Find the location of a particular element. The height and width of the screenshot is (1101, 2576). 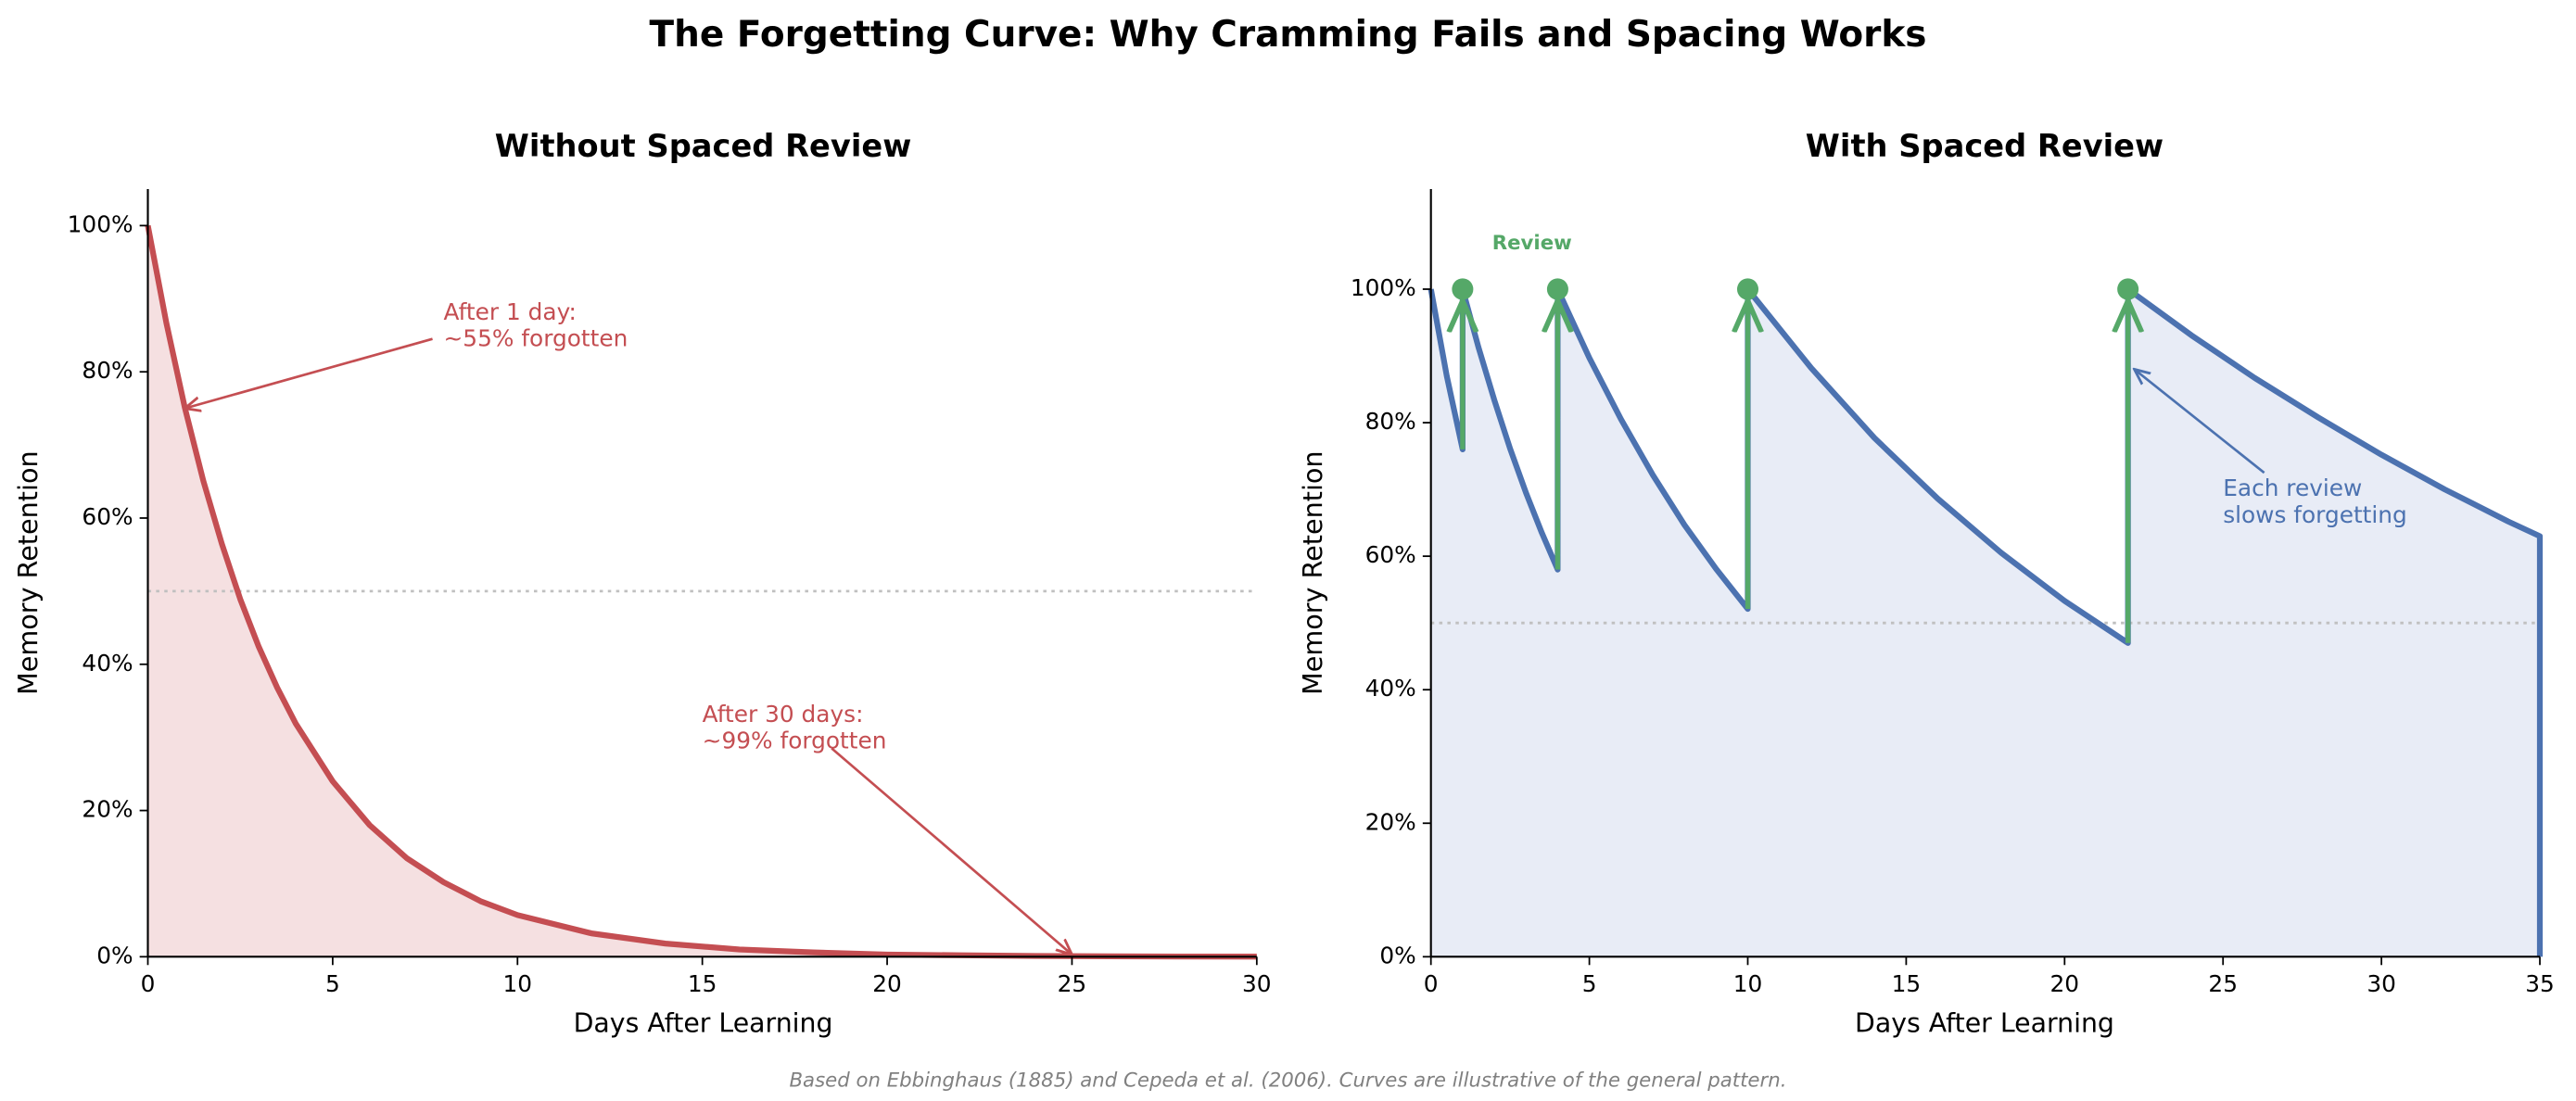

annotation-text: ~99% forgotten is located at coordinates (795, 741).